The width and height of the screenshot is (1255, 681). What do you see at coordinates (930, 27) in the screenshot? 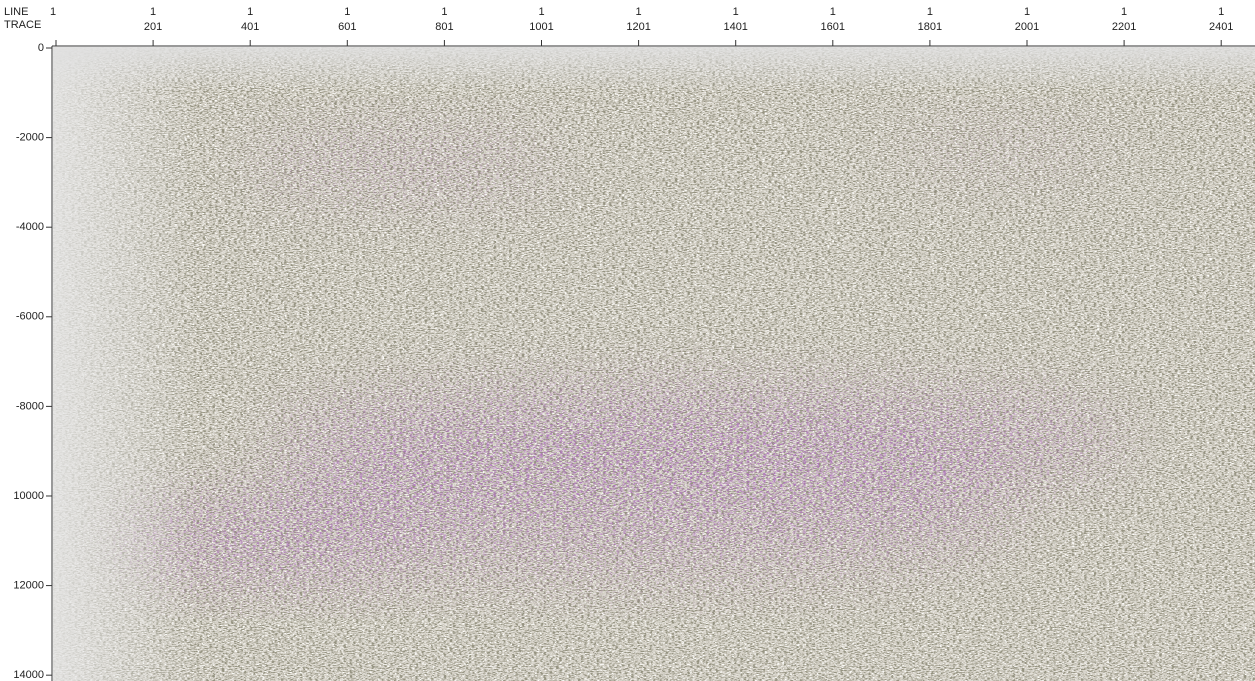
I see `x-tick-label: 1801` at bounding box center [930, 27].